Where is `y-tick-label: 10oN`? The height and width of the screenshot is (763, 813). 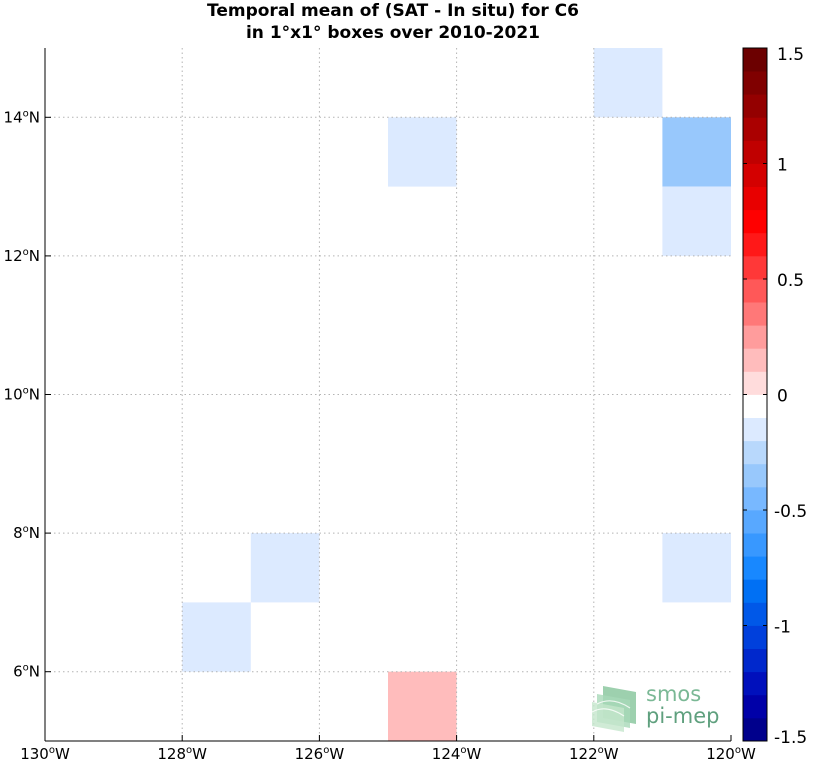
y-tick-label: 10oN is located at coordinates (22, 395).